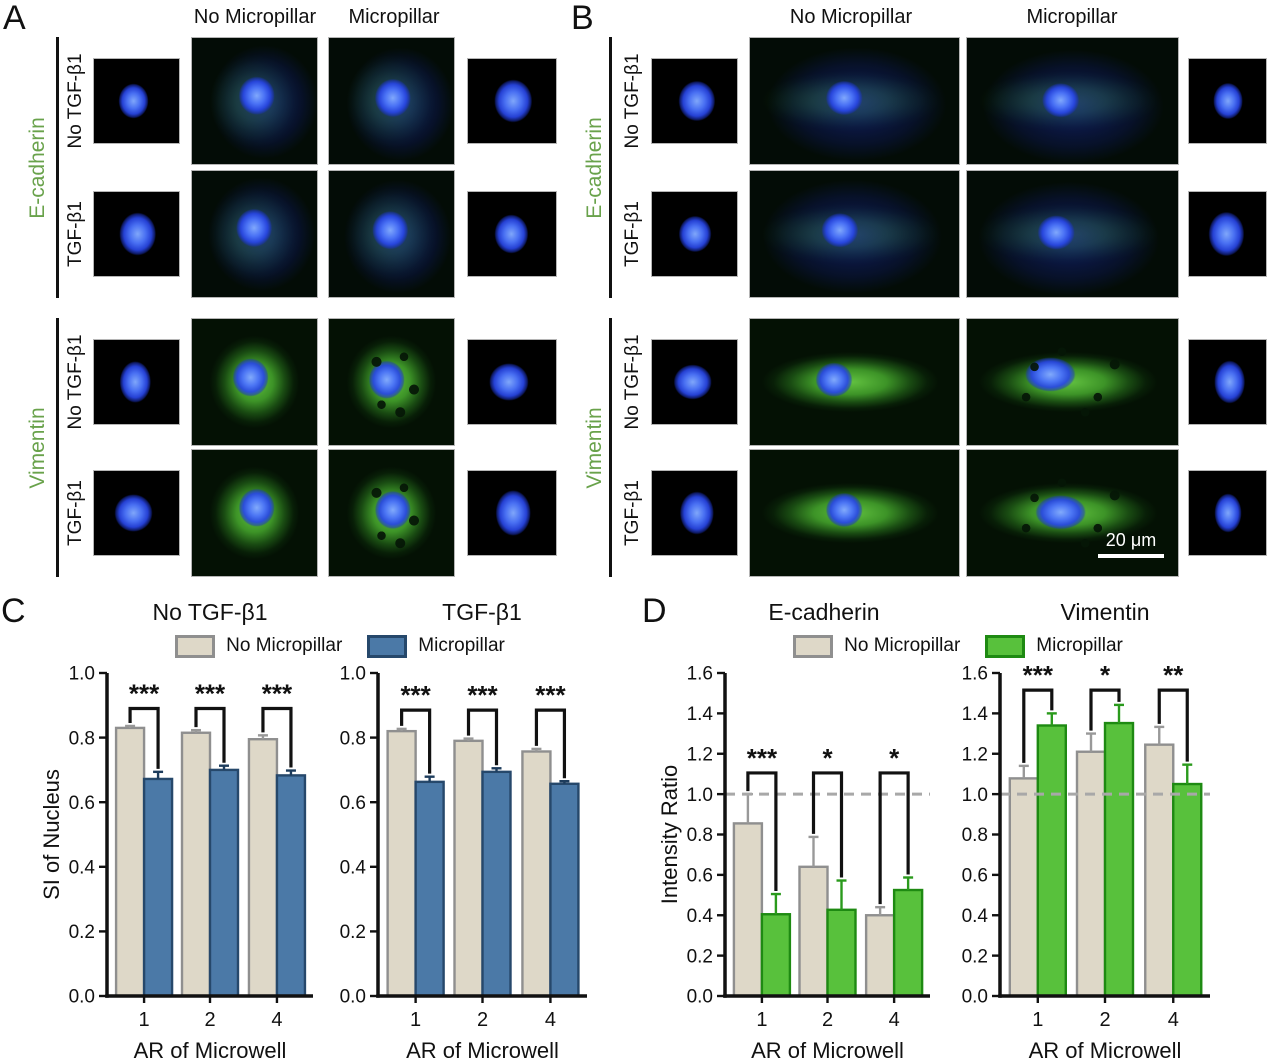  What do you see at coordinates (347, 646) in the screenshot?
I see `legend-panel-c: No Micropillar Micropillar` at bounding box center [347, 646].